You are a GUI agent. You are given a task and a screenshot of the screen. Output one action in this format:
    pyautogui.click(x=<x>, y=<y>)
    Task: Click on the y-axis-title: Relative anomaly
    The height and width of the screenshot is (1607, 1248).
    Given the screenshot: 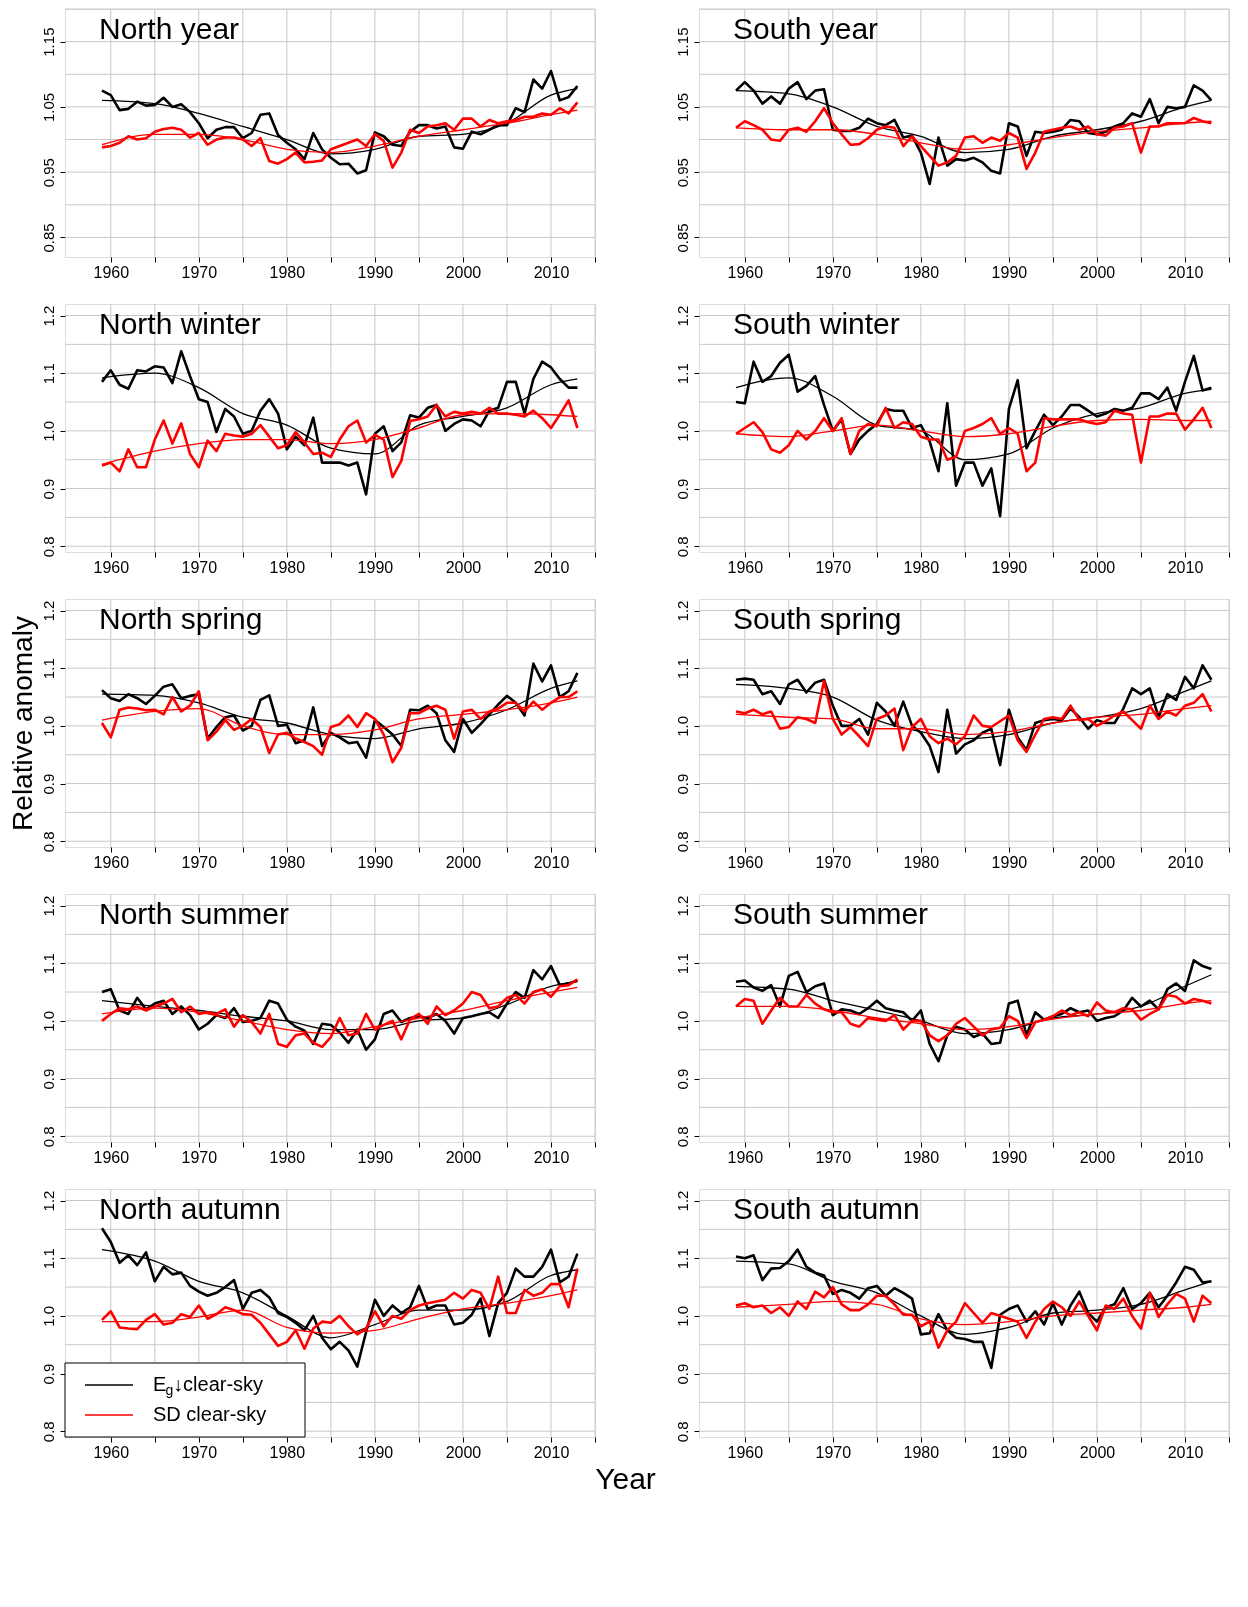 What is the action you would take?
    pyautogui.click(x=22, y=723)
    